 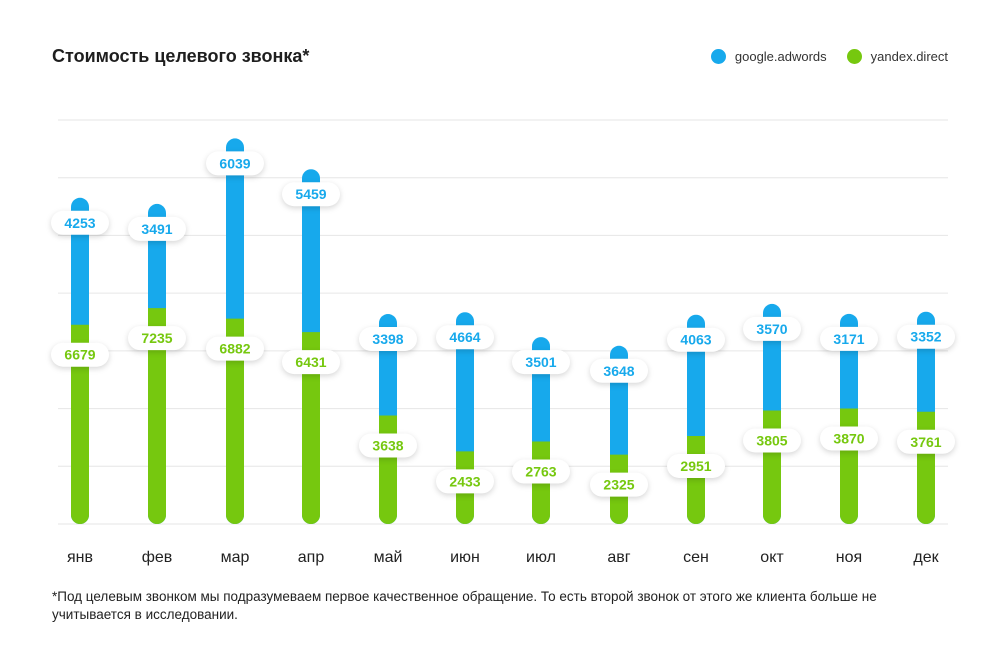 I want to click on x-tick-label: окт, so click(x=772, y=557).